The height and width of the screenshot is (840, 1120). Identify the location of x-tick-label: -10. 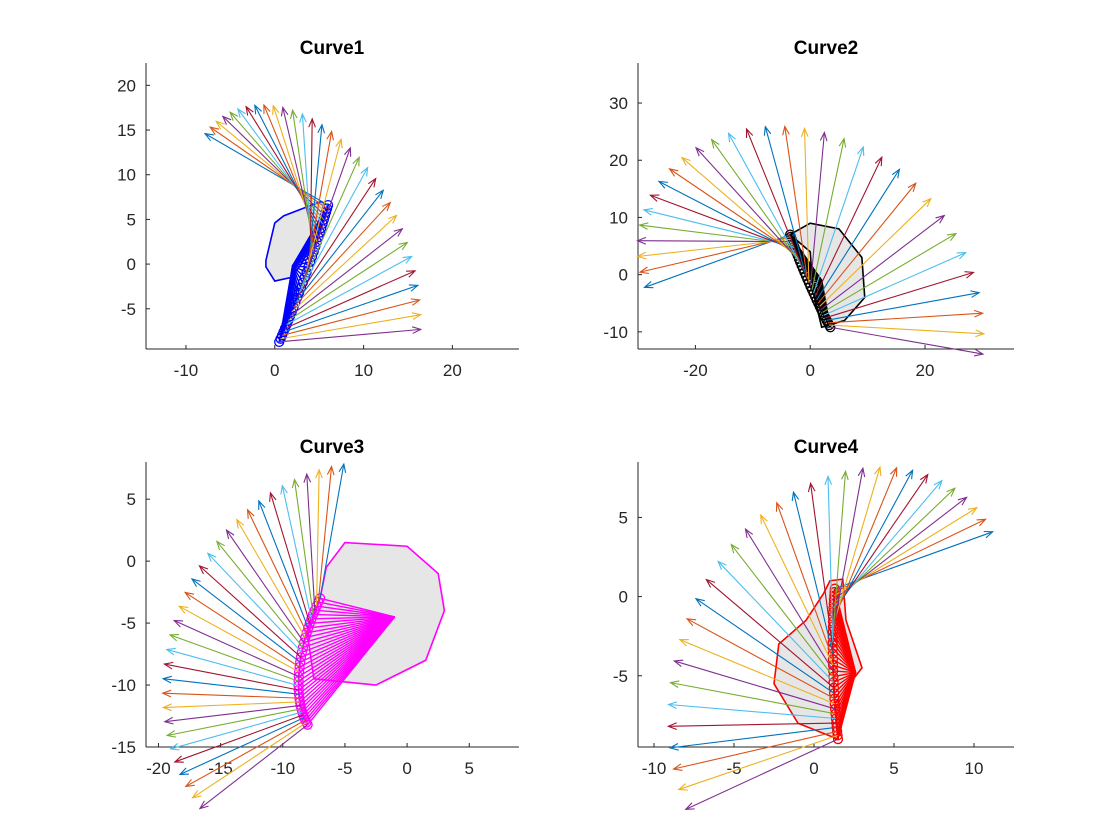
(282, 768).